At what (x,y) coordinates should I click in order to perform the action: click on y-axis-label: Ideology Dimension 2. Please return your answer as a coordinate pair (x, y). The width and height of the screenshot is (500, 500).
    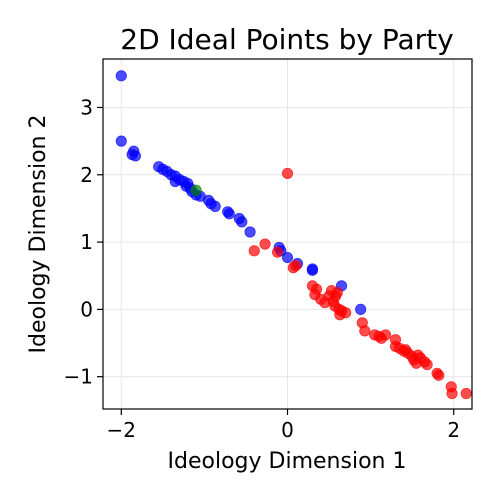
    Looking at the image, I should click on (38, 234).